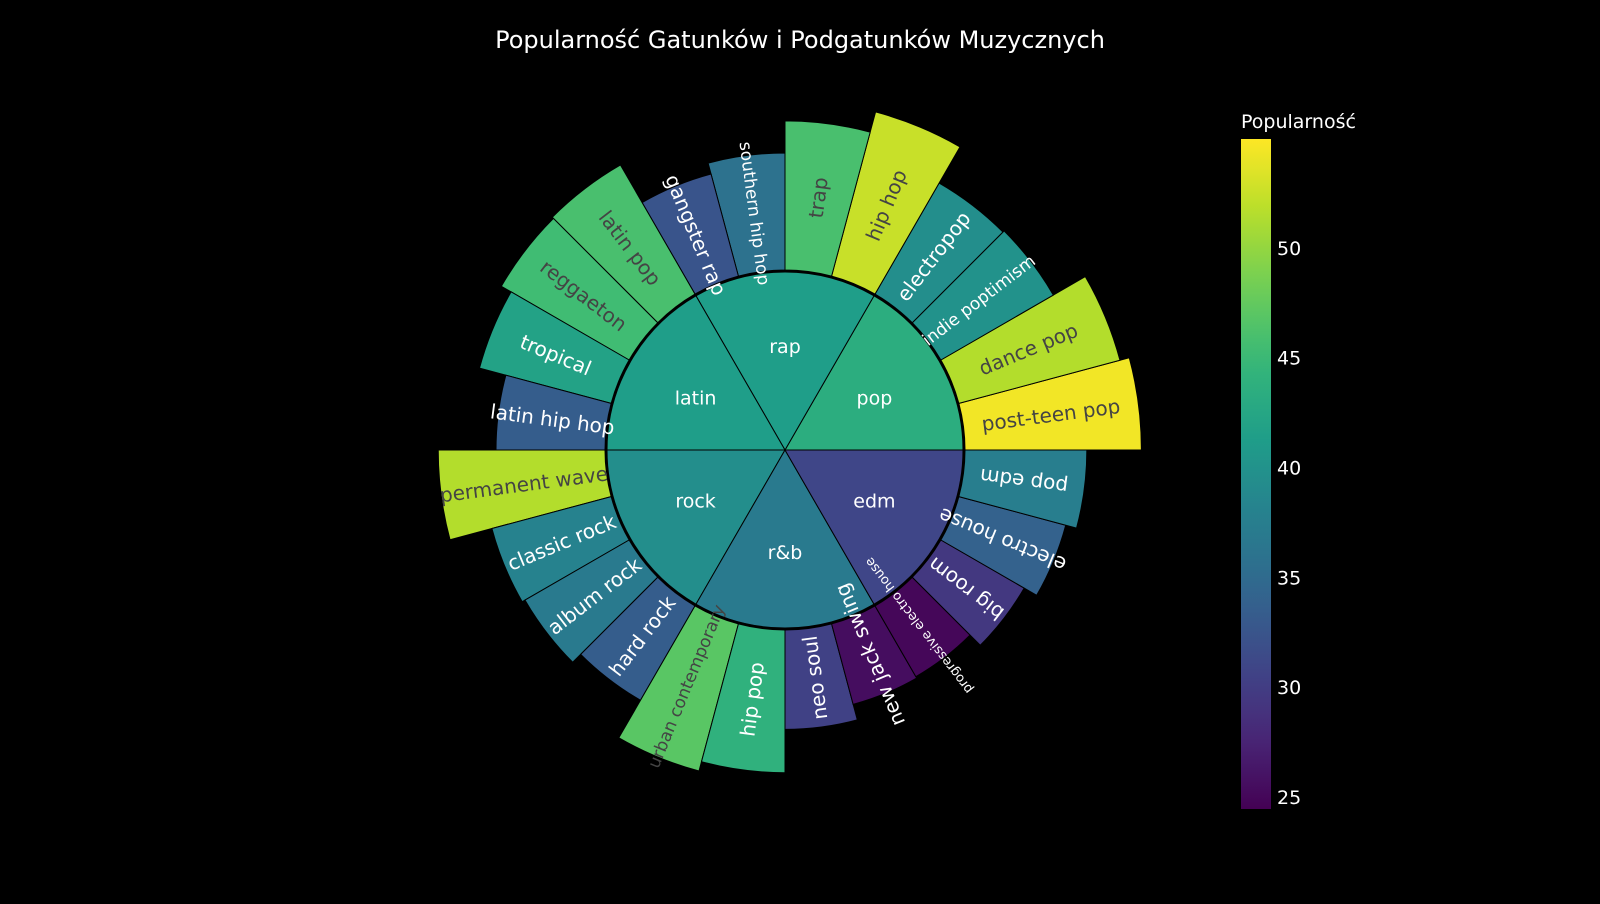 This screenshot has width=1600, height=904. I want to click on colorbar-tick-label: 45, so click(1289, 359).